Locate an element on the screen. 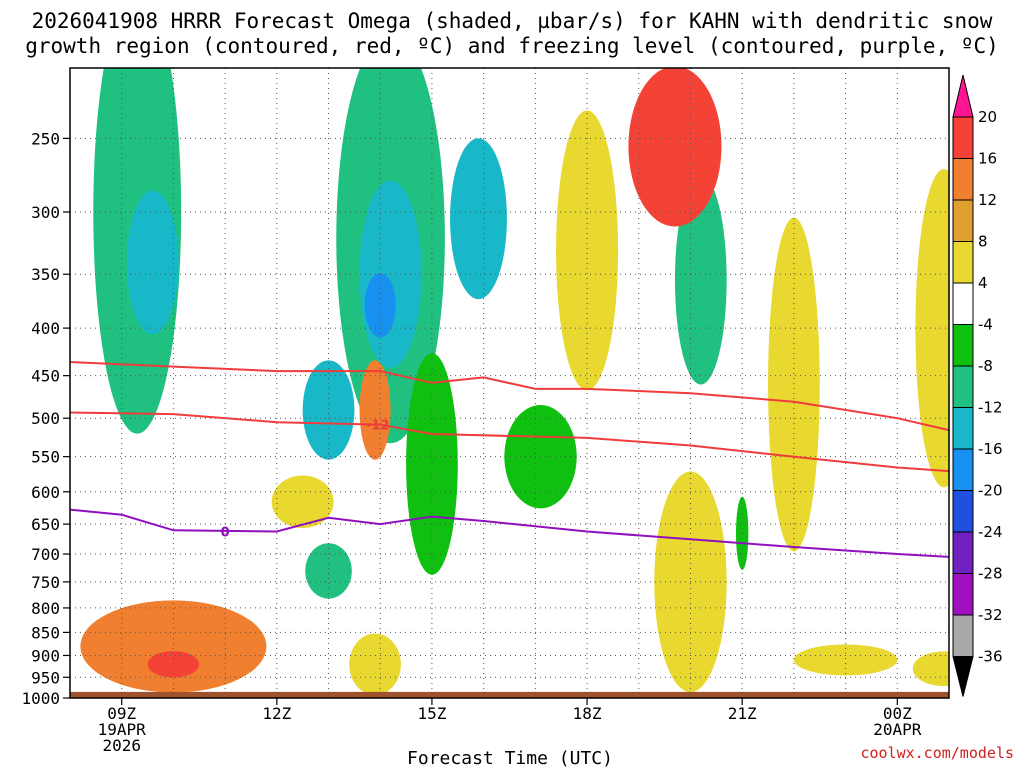 This screenshot has height=768, width=1024. colorbar-bottom-arrow is located at coordinates (963, 676).